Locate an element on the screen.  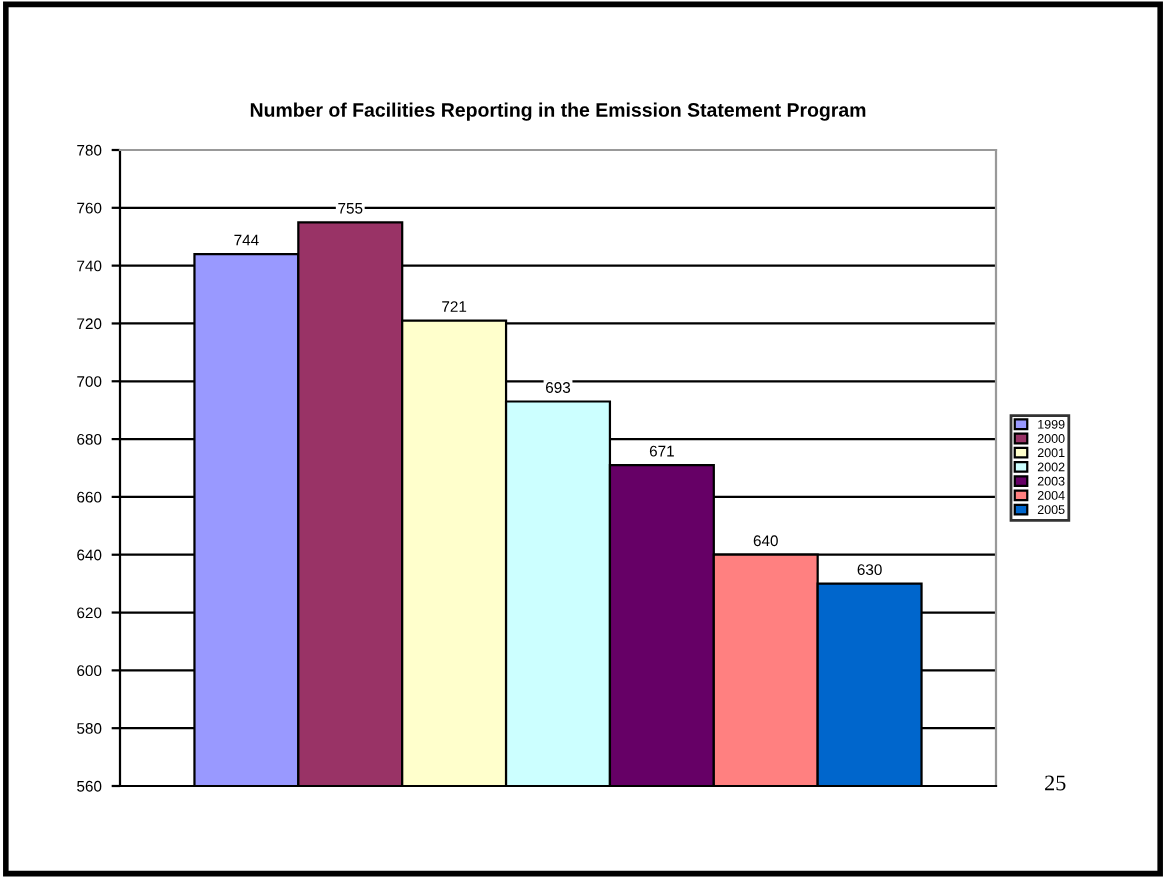
text: 25 is located at coordinates (1055, 783).